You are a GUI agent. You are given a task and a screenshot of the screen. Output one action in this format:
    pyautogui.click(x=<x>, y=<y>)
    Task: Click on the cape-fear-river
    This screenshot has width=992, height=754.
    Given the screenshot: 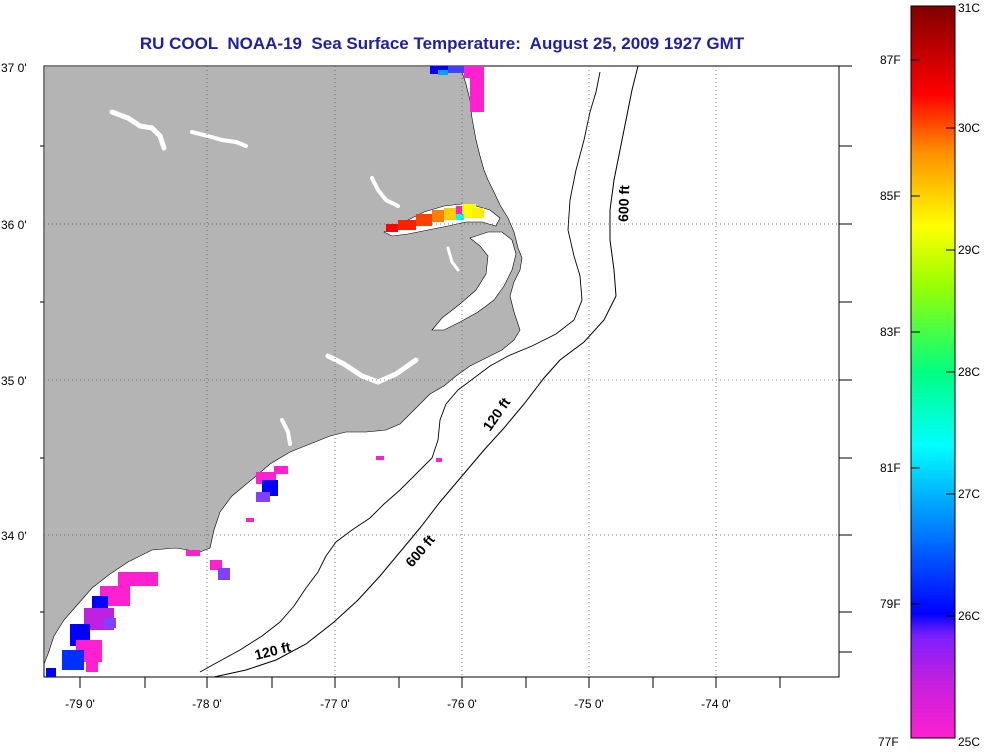 What is the action you would take?
    pyautogui.click(x=286, y=432)
    